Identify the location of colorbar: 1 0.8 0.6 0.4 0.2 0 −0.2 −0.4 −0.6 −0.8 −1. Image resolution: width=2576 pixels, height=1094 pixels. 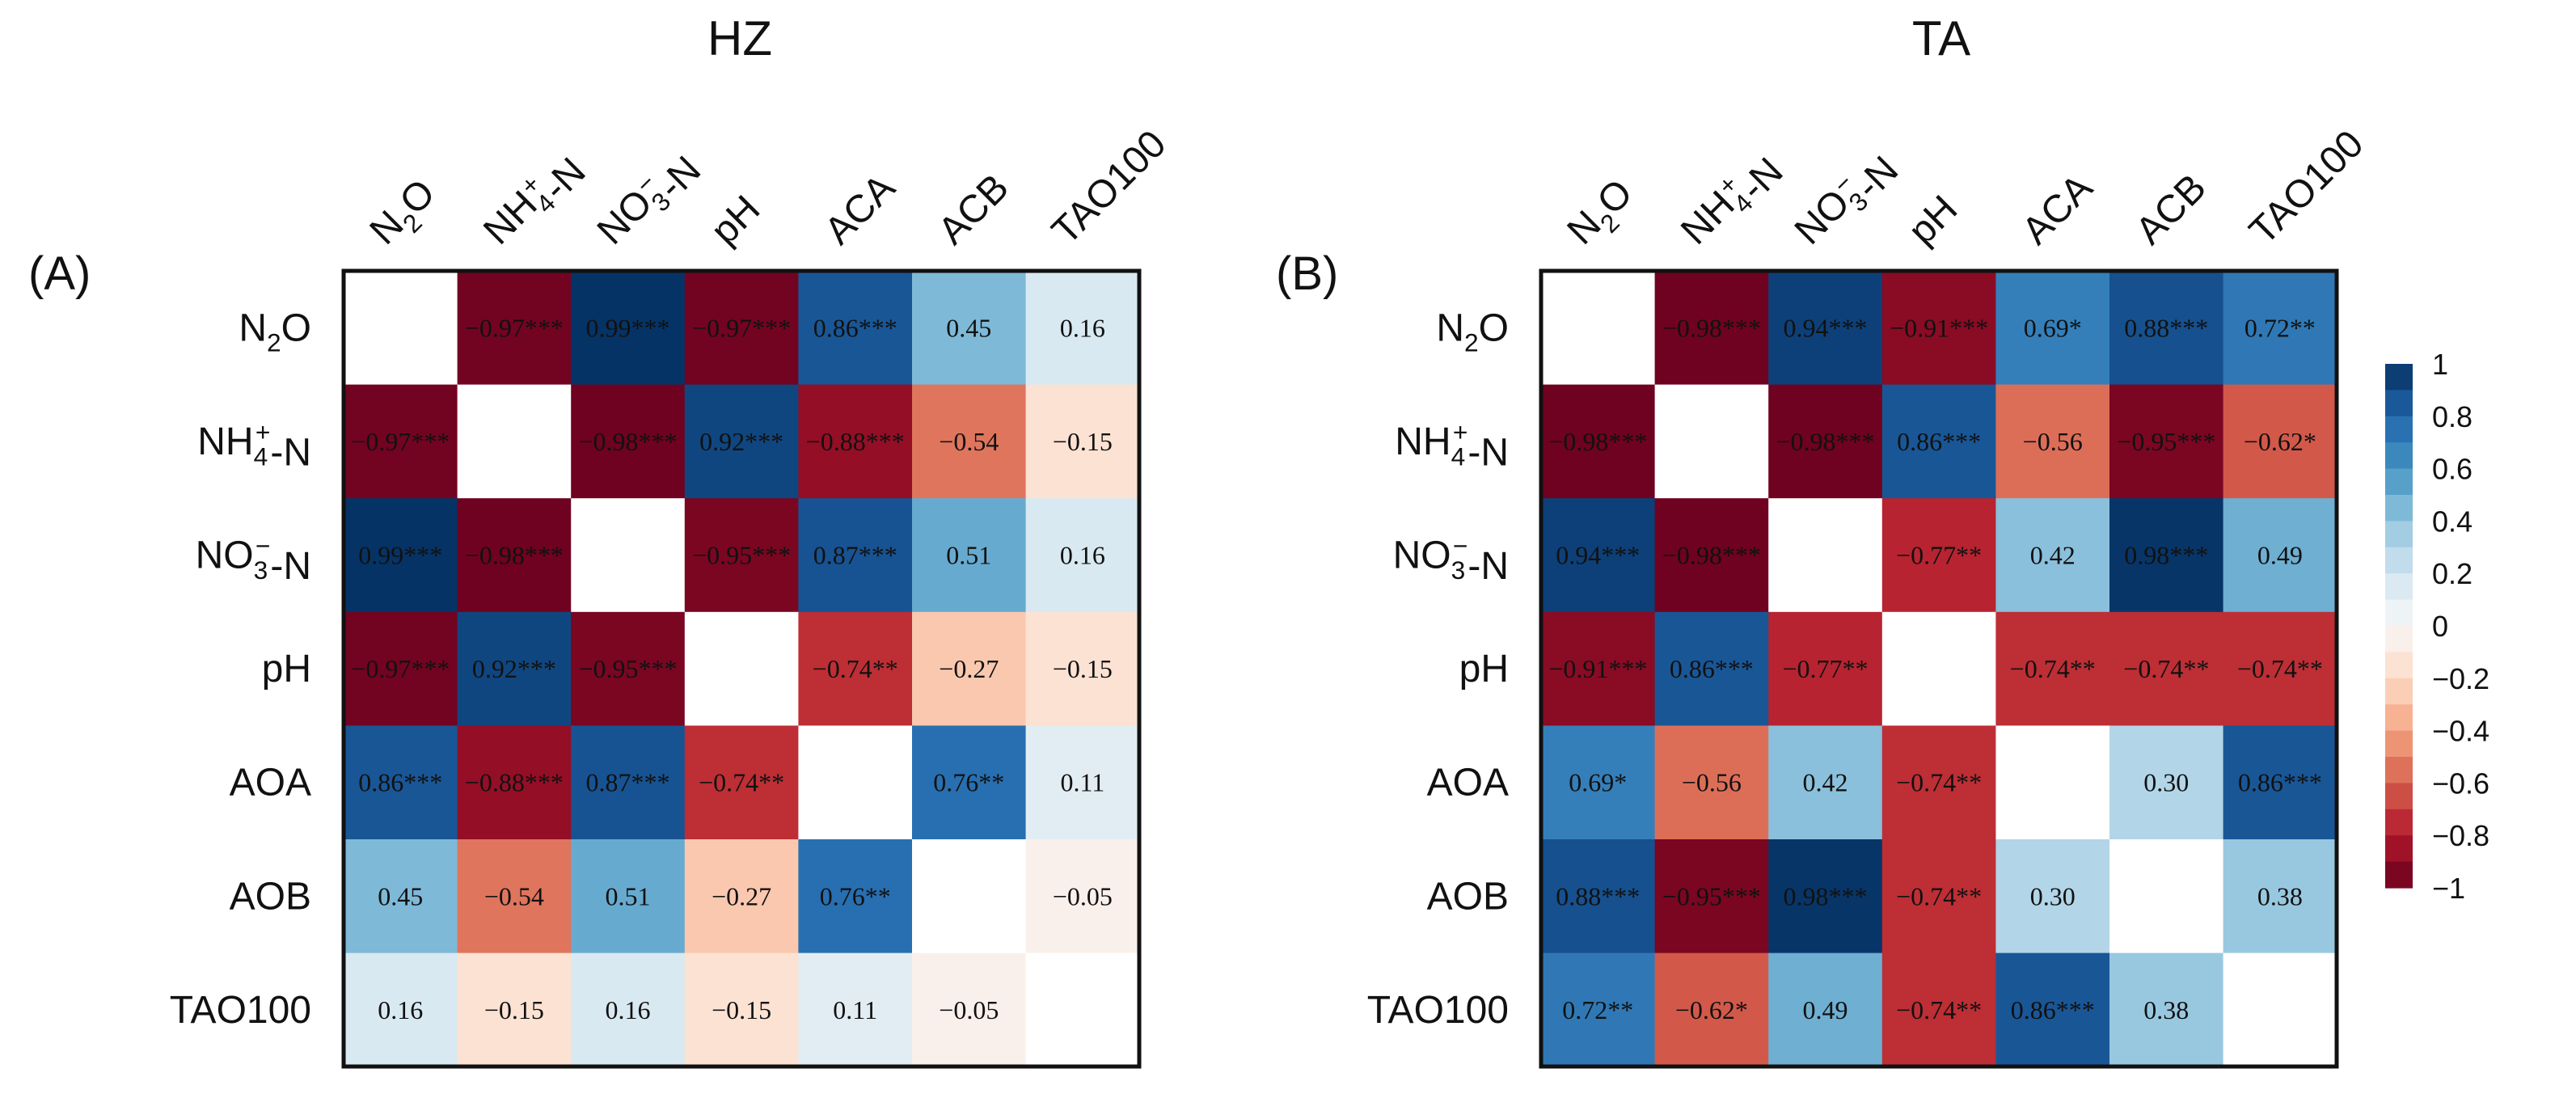
(2437, 626).